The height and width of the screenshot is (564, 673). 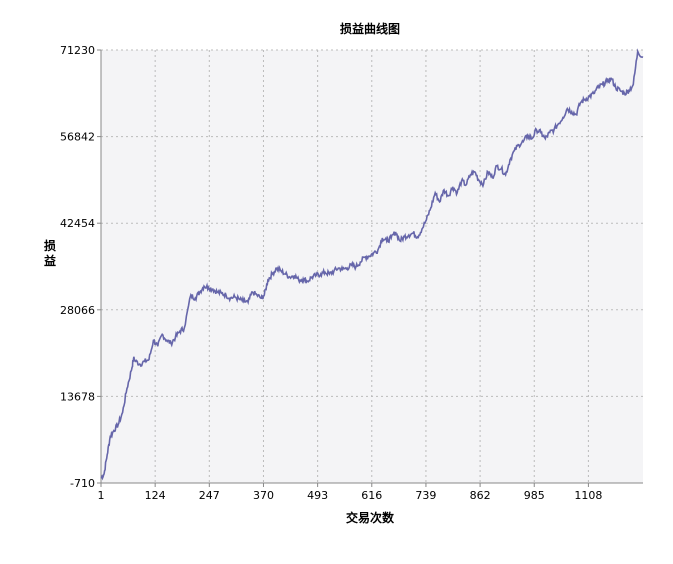 What do you see at coordinates (209, 495) in the screenshot?
I see `x-tick-label: 247` at bounding box center [209, 495].